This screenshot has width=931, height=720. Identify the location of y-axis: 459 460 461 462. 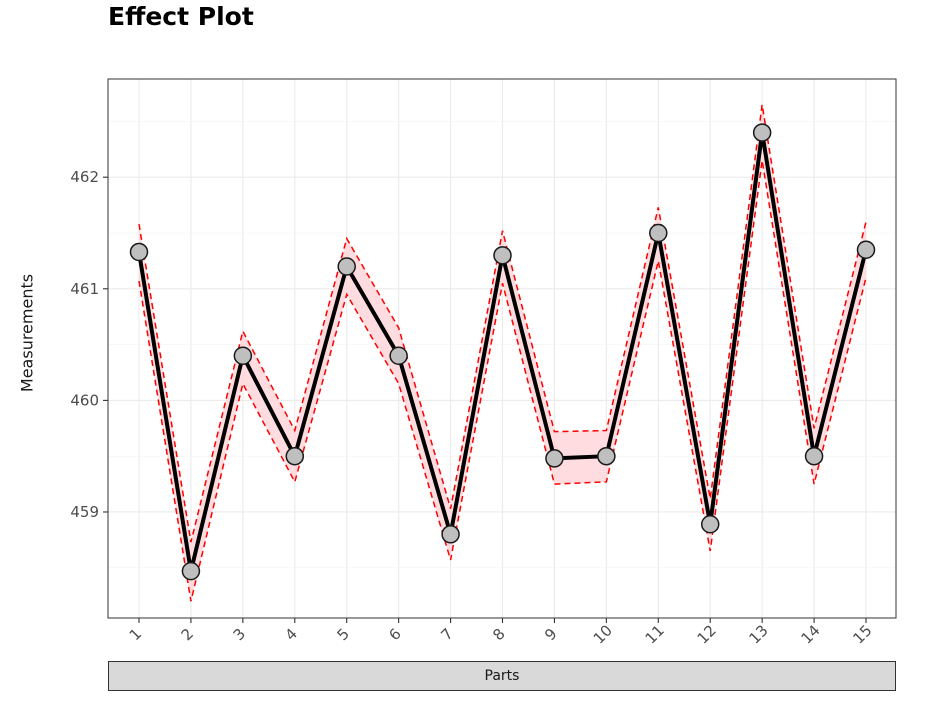
(89, 344).